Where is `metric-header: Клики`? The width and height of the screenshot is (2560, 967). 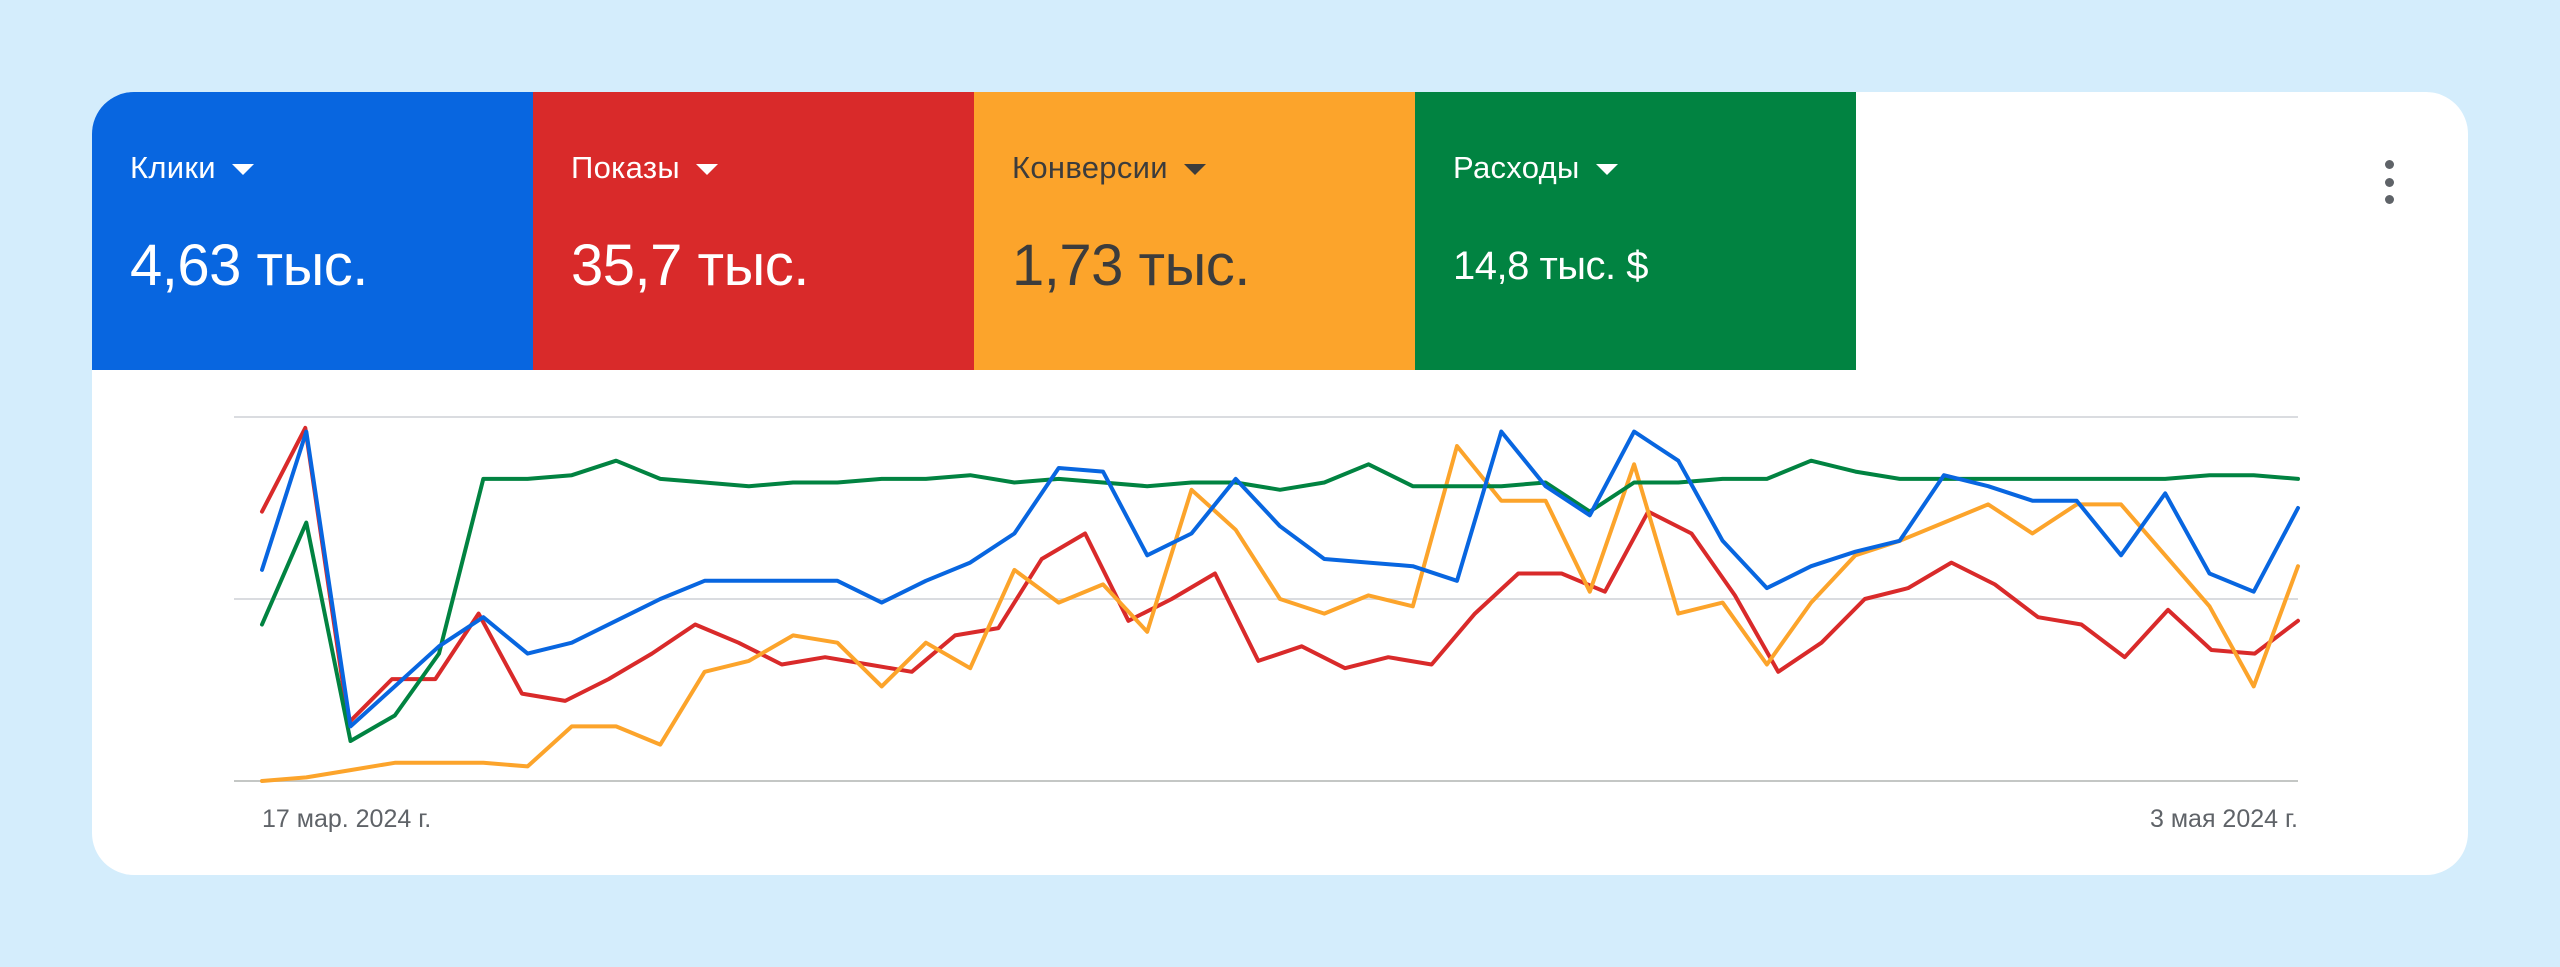 metric-header: Клики is located at coordinates (192, 168).